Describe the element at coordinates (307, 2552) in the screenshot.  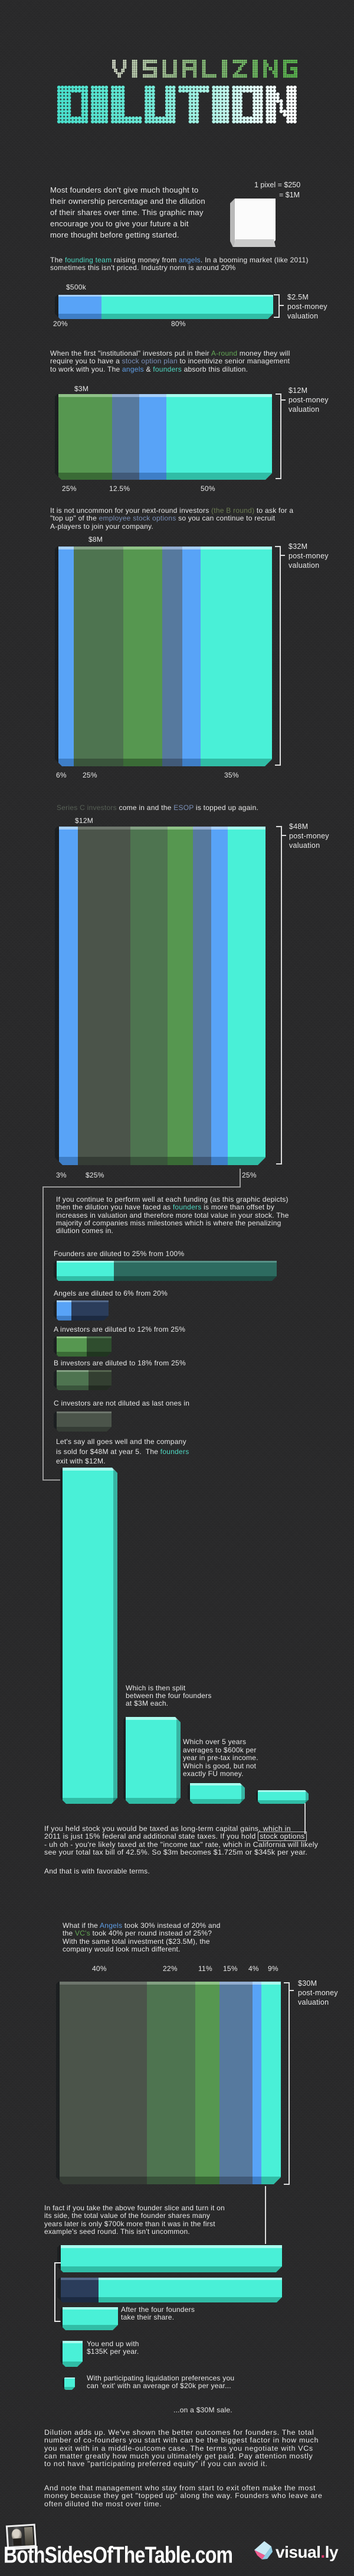
I see `svg-text: visual.ly` at that location.